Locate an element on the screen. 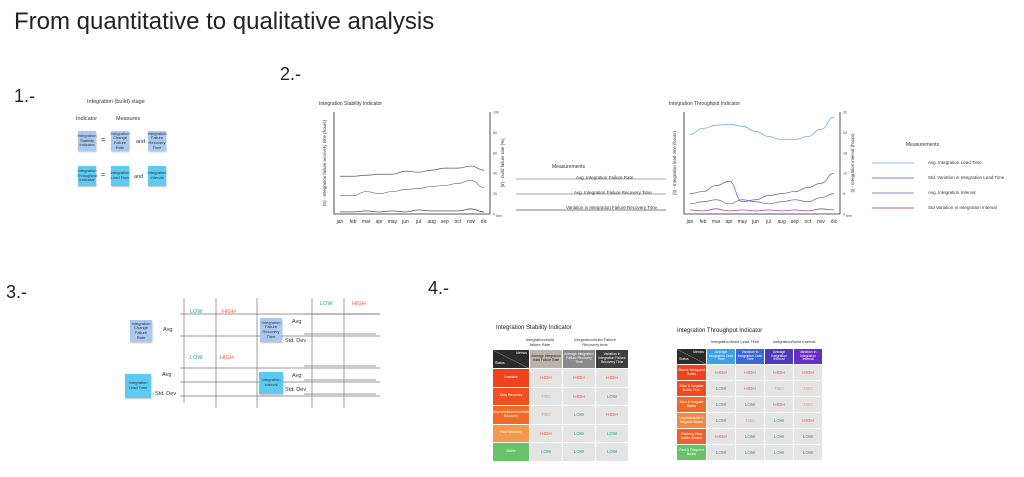 Image resolution: width=1024 pixels, height=477 pixels. sticky-change-failure-rate: Integration Change Failure Rate is located at coordinates (120, 140).